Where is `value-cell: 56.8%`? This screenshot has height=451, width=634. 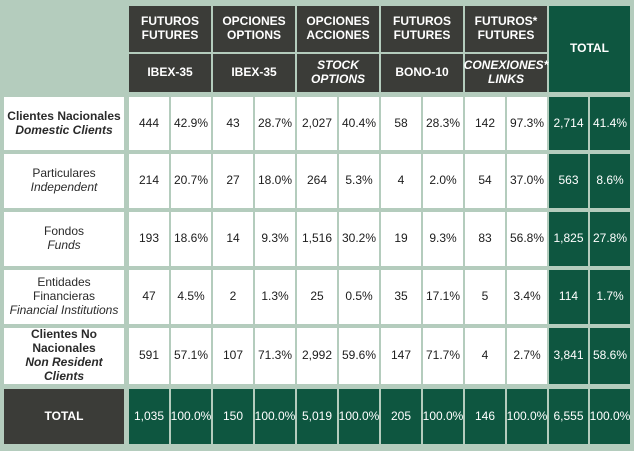 value-cell: 56.8% is located at coordinates (527, 239).